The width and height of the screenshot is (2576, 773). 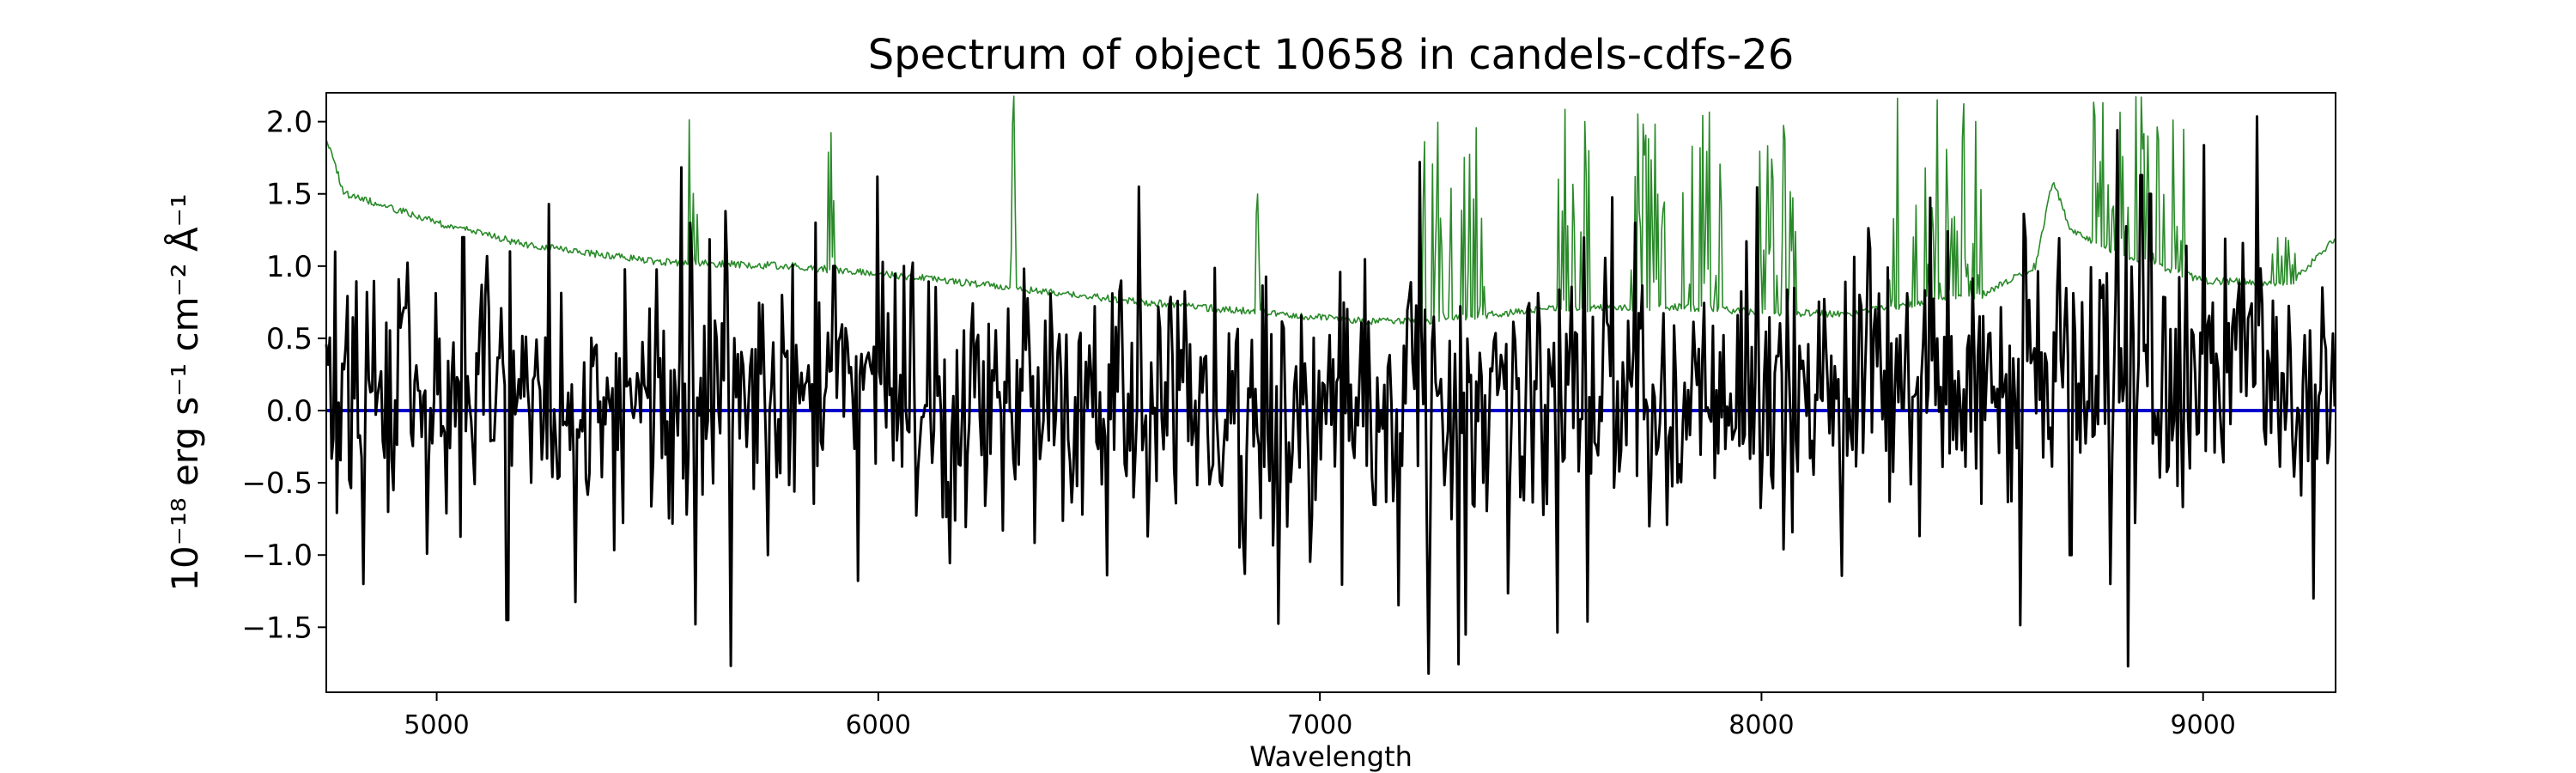 What do you see at coordinates (1761, 725) in the screenshot?
I see `x-tick-label: 8000` at bounding box center [1761, 725].